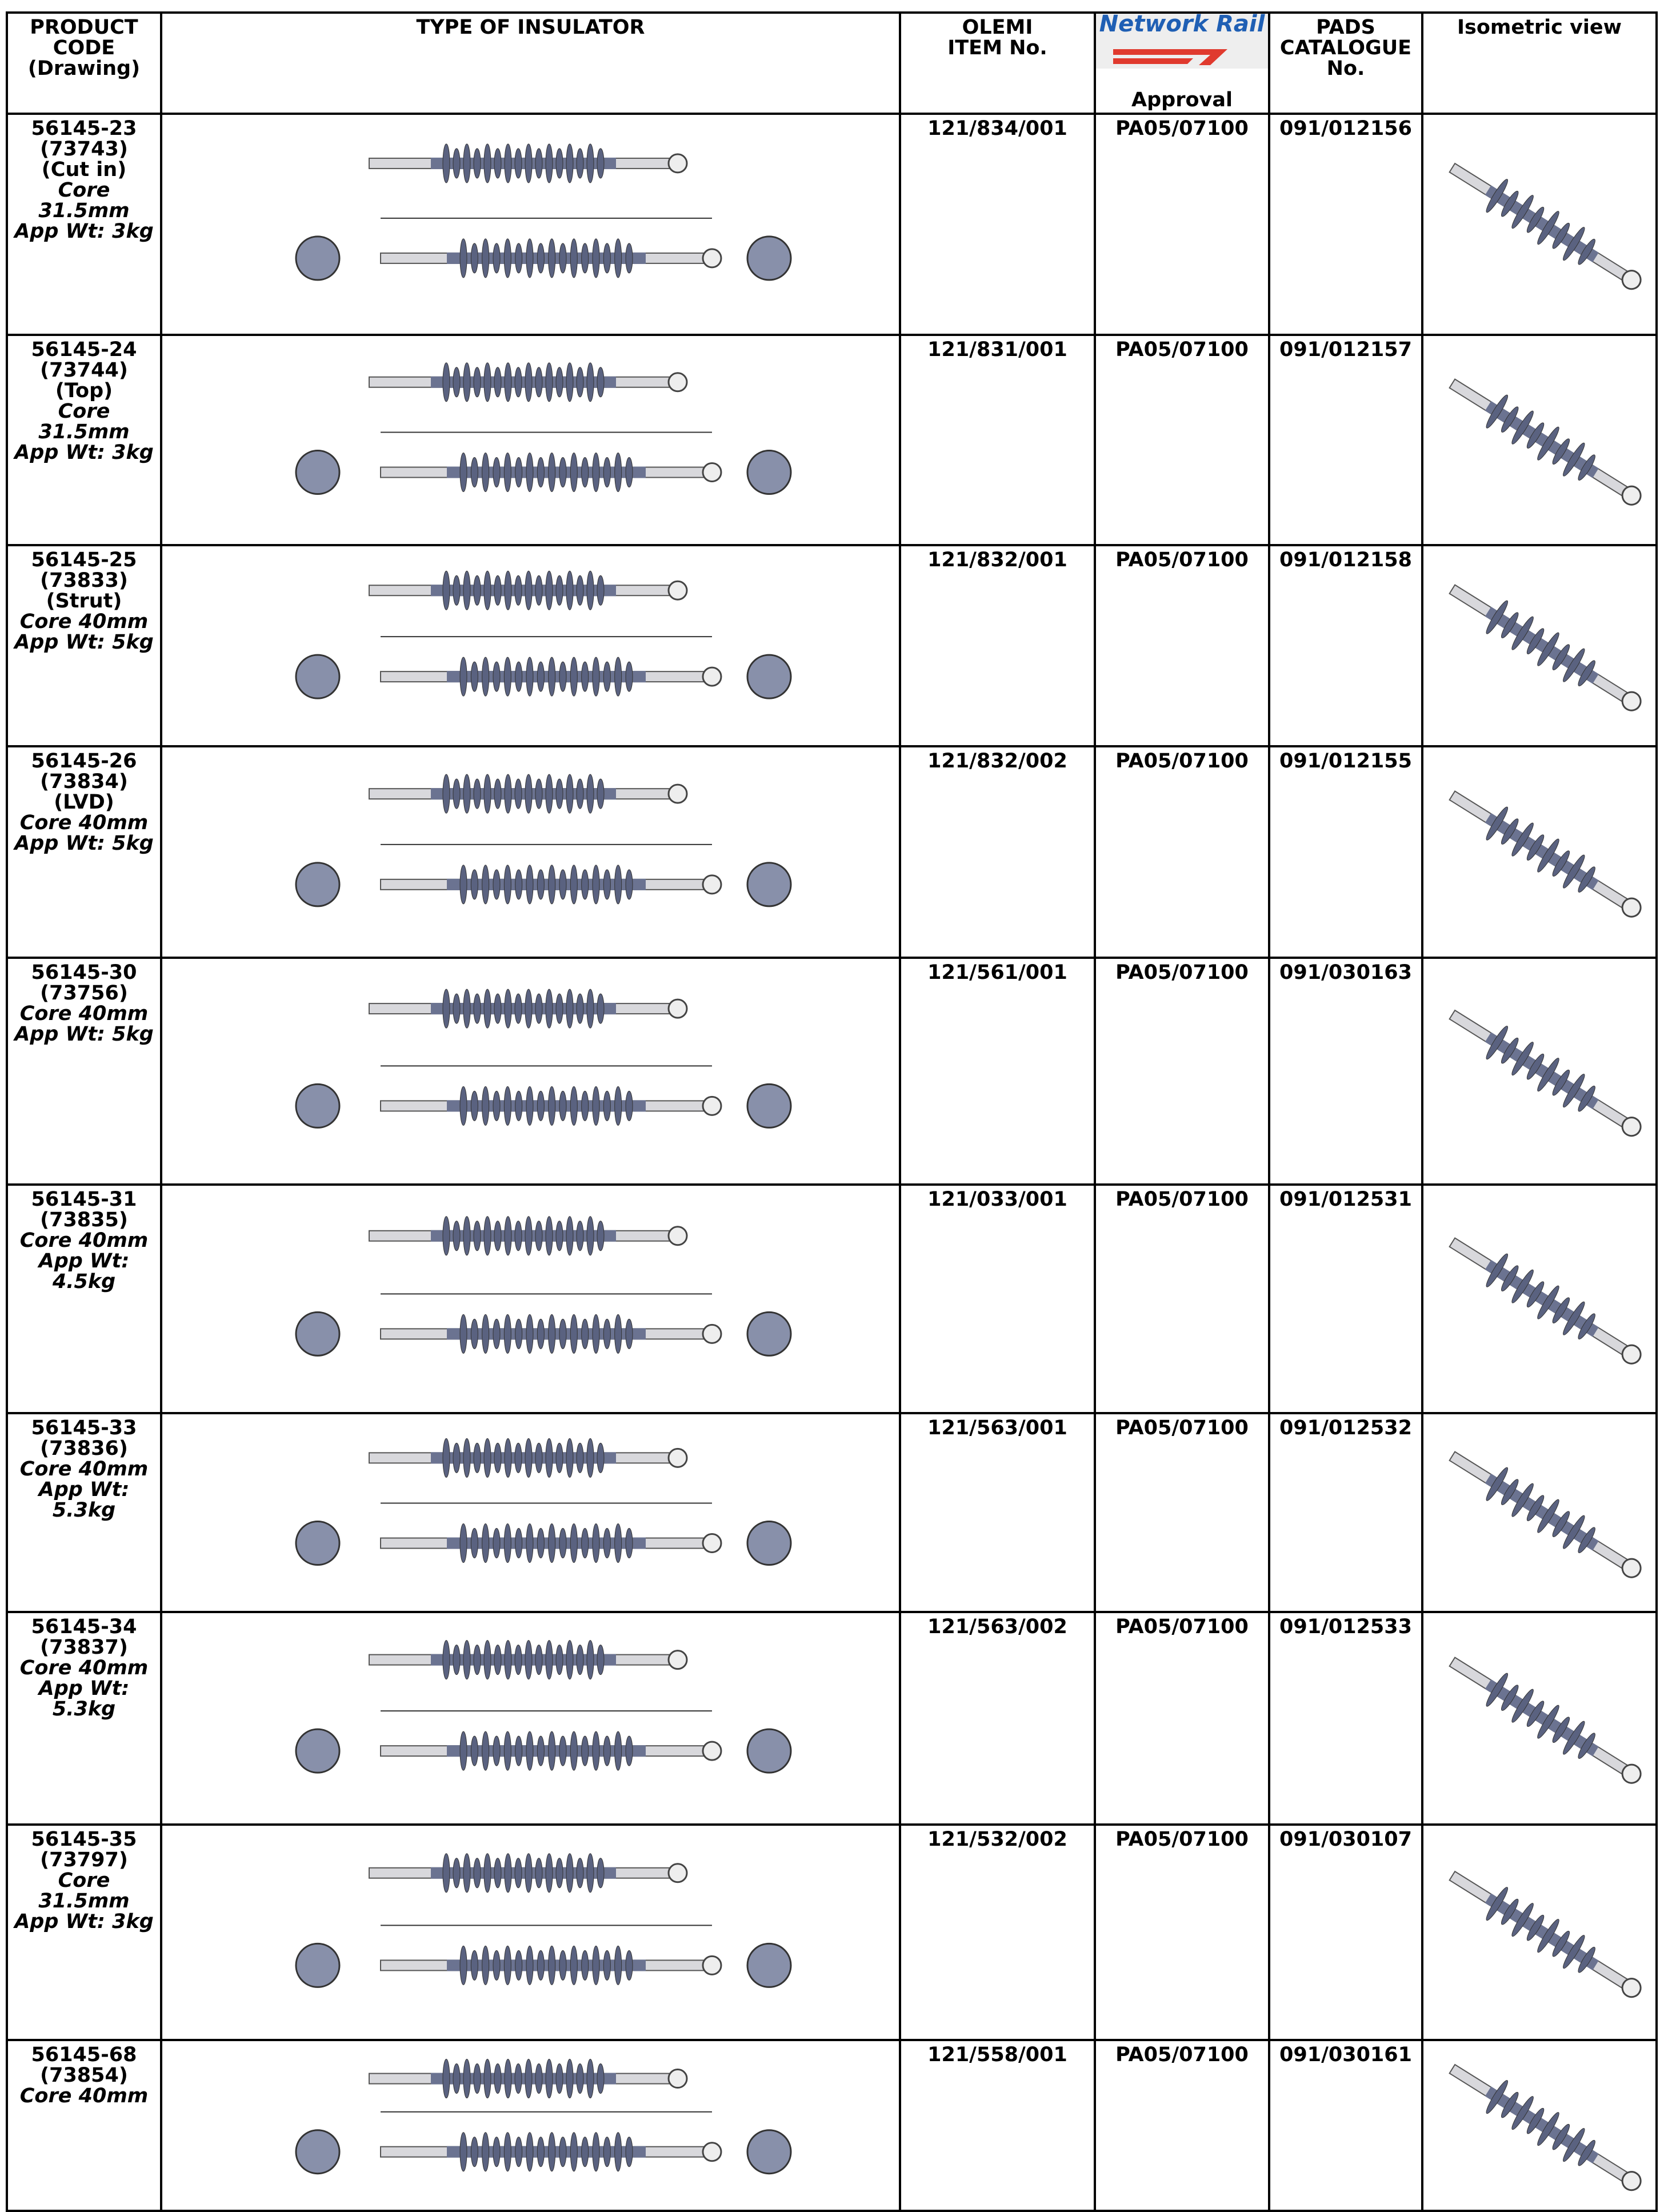 The width and height of the screenshot is (1672, 2212). Describe the element at coordinates (84, 390) in the screenshot. I see `code-line: (Top)` at that location.